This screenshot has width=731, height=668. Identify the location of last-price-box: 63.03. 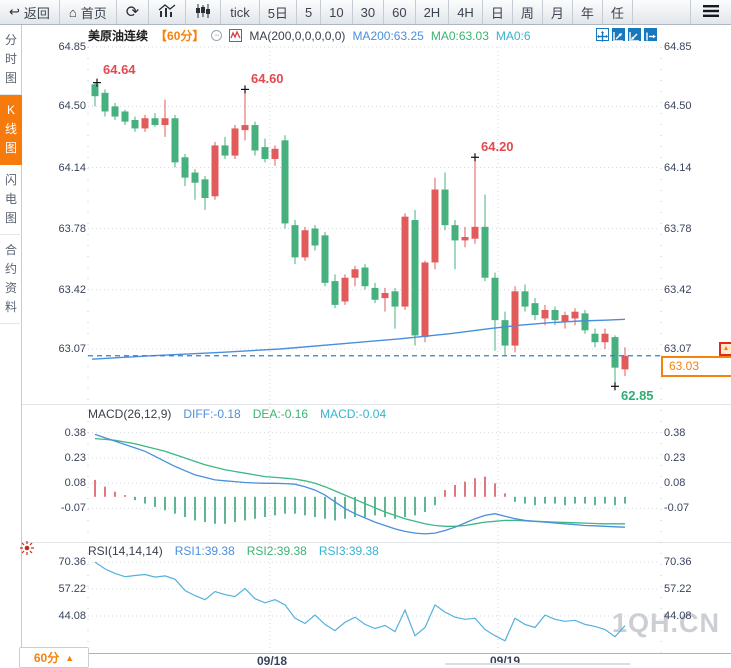
(696, 366).